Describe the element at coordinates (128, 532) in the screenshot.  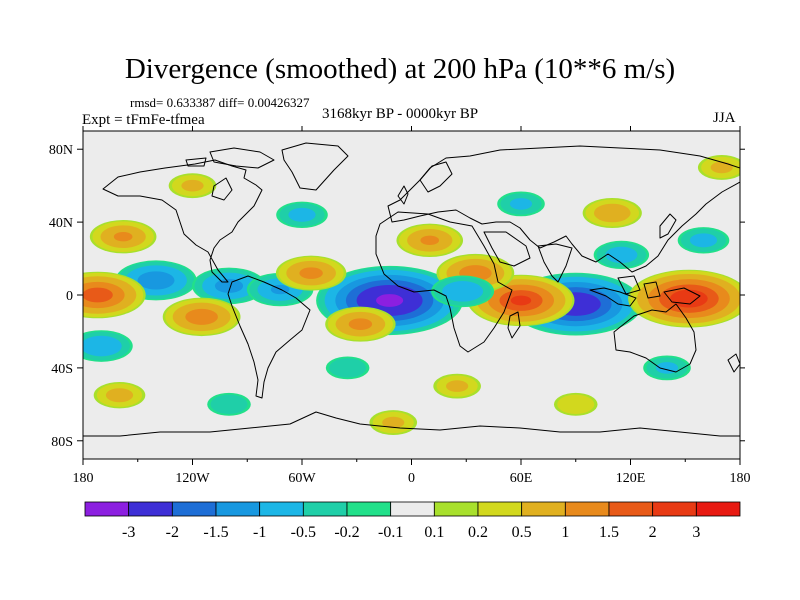
I see `colorbar-label: -3` at that location.